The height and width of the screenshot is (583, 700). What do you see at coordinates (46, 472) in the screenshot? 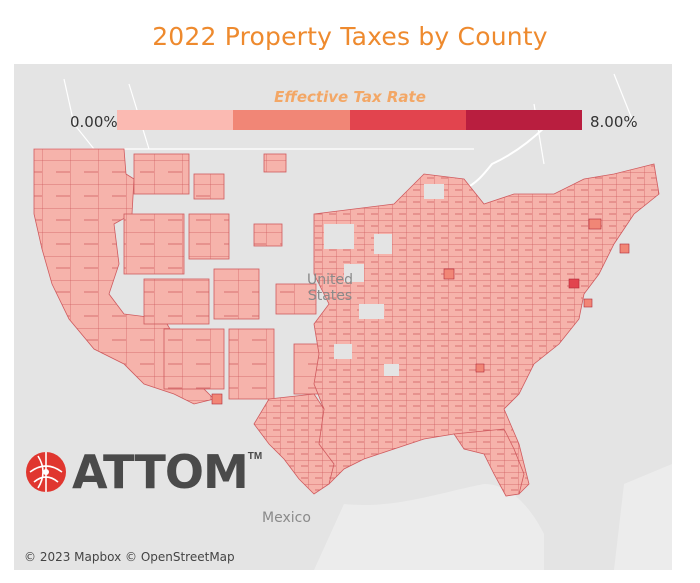
I see `attom-globe-icon` at bounding box center [46, 472].